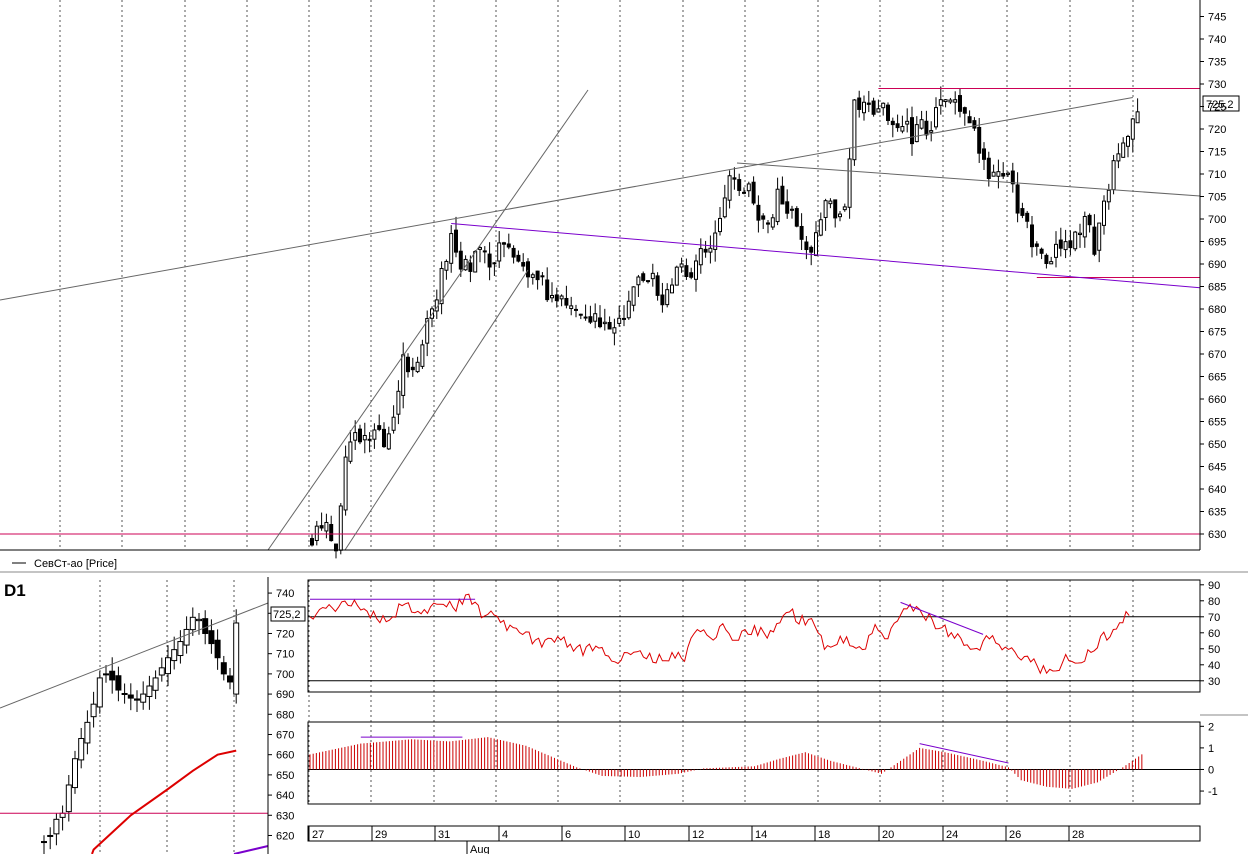 This screenshot has height=854, width=1248. What do you see at coordinates (763, 759) in the screenshot?
I see `macd-panel: 2 1 0 -1` at bounding box center [763, 759].